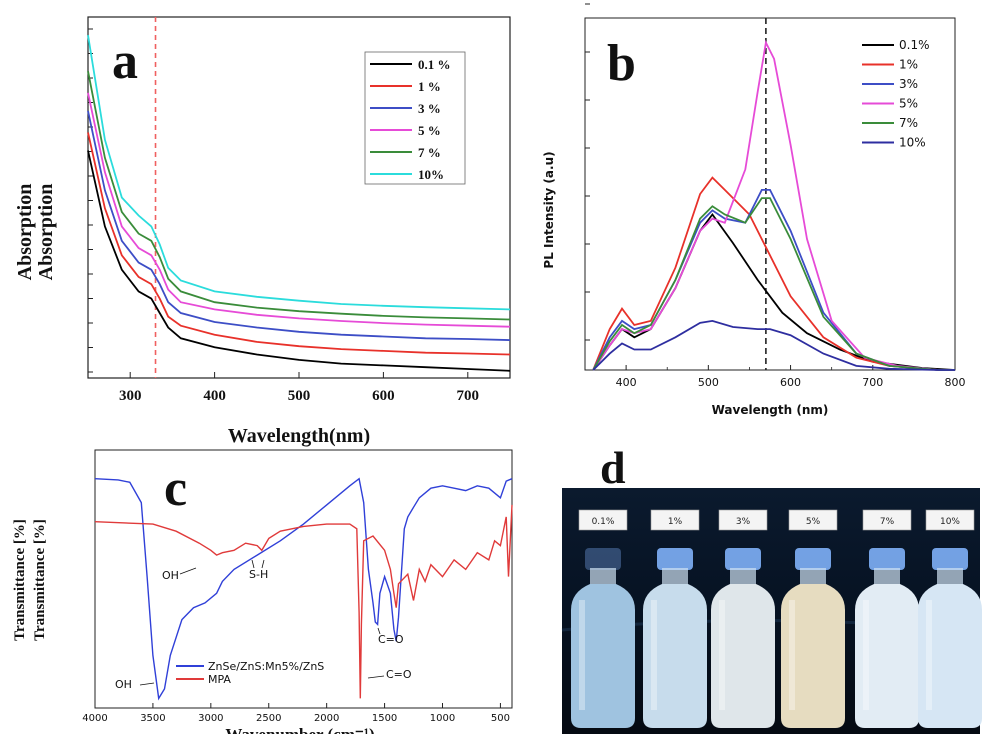  Describe the element at coordinates (399, 674) in the screenshot. I see `annotation-co-mpa: C=O` at that location.